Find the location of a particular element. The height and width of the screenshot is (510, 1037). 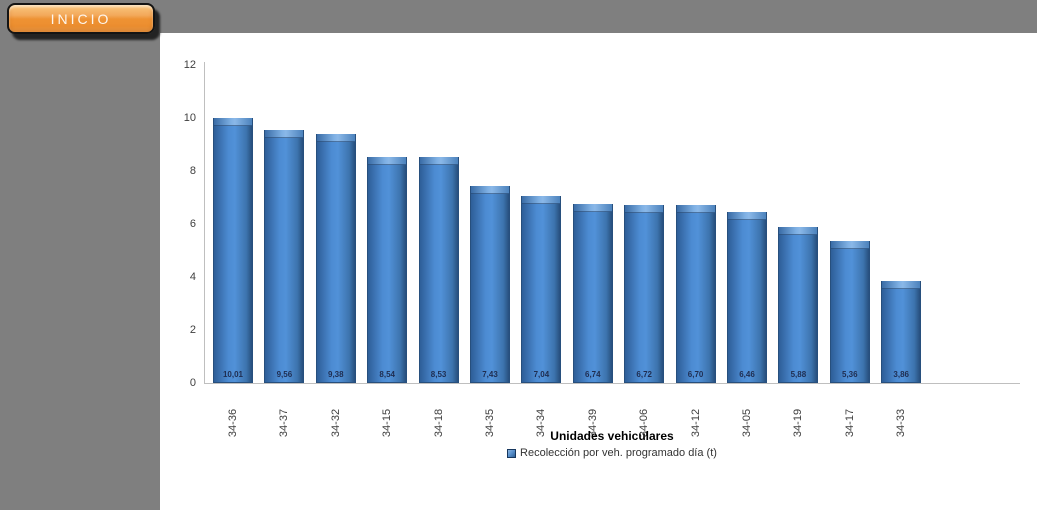

legend-marker-icon is located at coordinates (512, 453).